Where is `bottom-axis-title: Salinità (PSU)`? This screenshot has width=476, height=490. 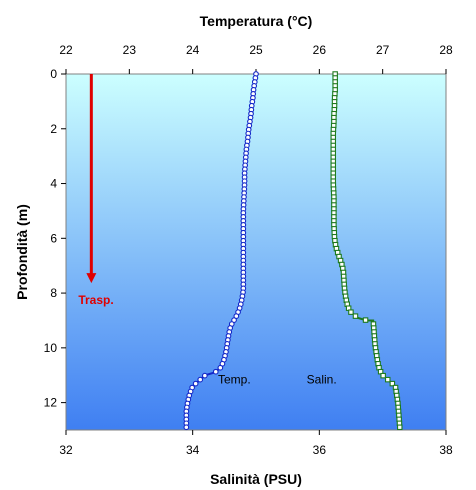
bottom-axis-title: Salinità (PSU) is located at coordinates (256, 479).